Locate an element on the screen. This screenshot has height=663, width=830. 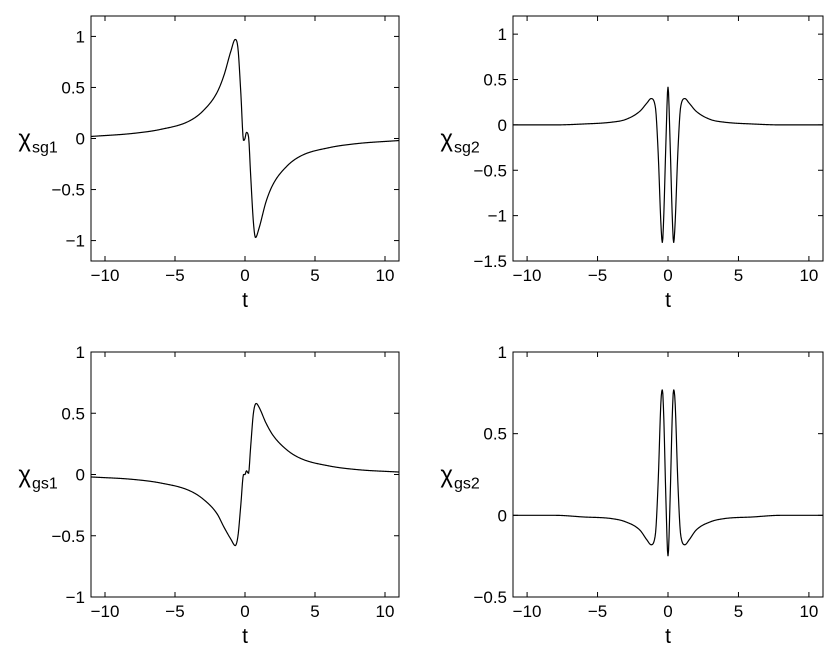
y-axis-label: χ gs1 is located at coordinates (38, 477).